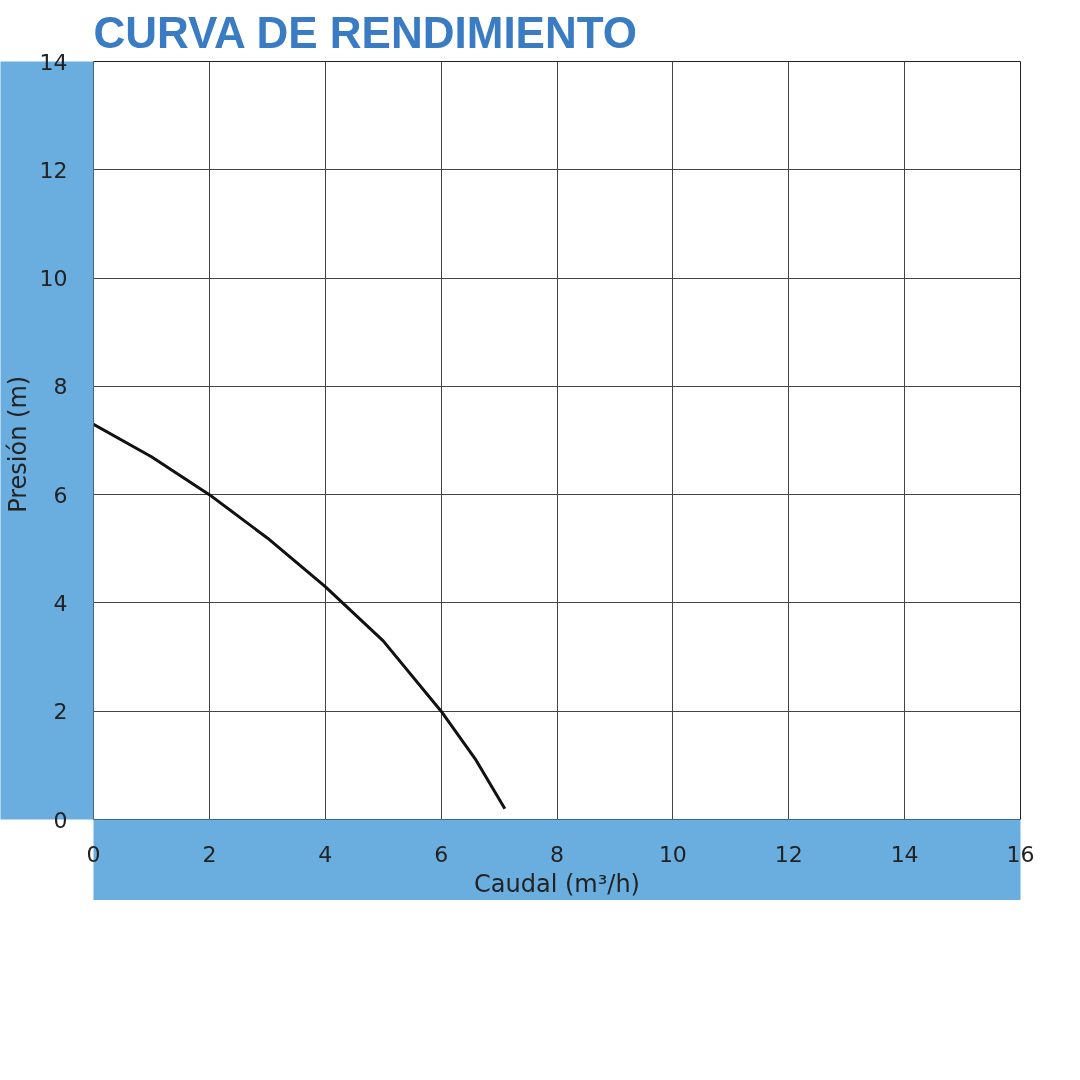 The width and height of the screenshot is (1080, 1080). What do you see at coordinates (17, 444) in the screenshot?
I see `y-axis-title: Presión (m)` at bounding box center [17, 444].